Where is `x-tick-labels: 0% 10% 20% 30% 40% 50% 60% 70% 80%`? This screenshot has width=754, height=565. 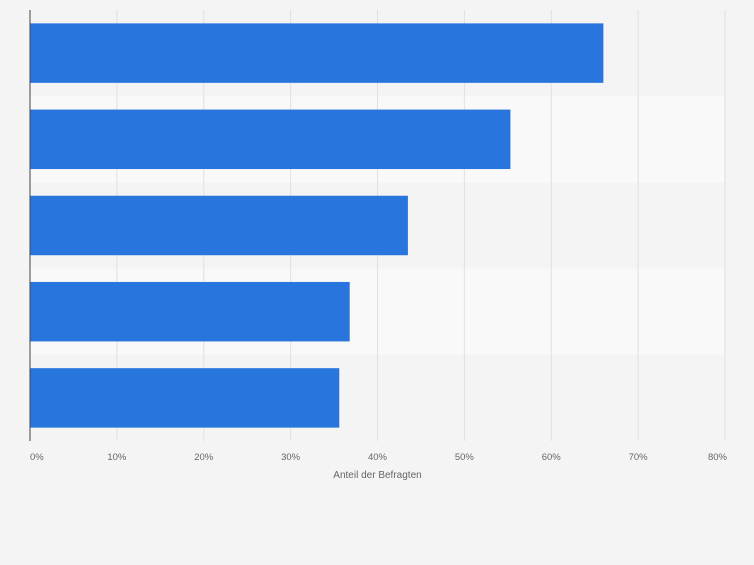 x-tick-labels: 0% 10% 20% 30% 40% 50% 60% 70% 80% is located at coordinates (379, 457).